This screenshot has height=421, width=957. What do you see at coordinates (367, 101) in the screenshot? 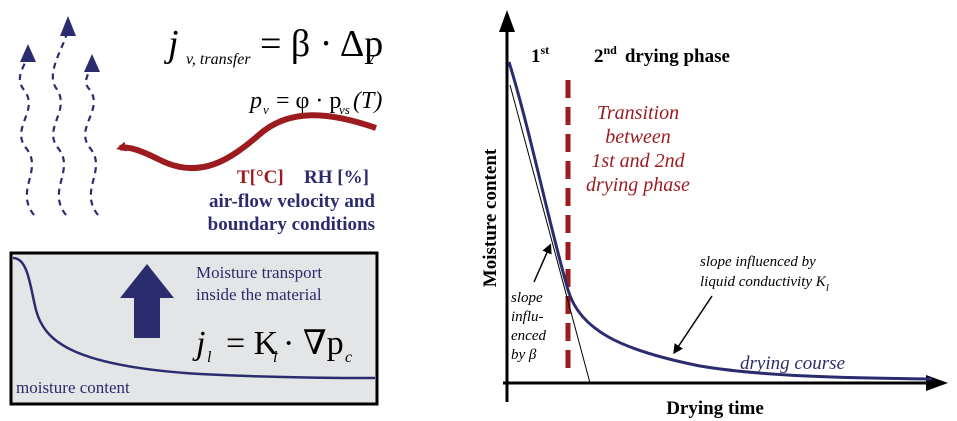
I see `svg-text: (T)` at bounding box center [367, 101].